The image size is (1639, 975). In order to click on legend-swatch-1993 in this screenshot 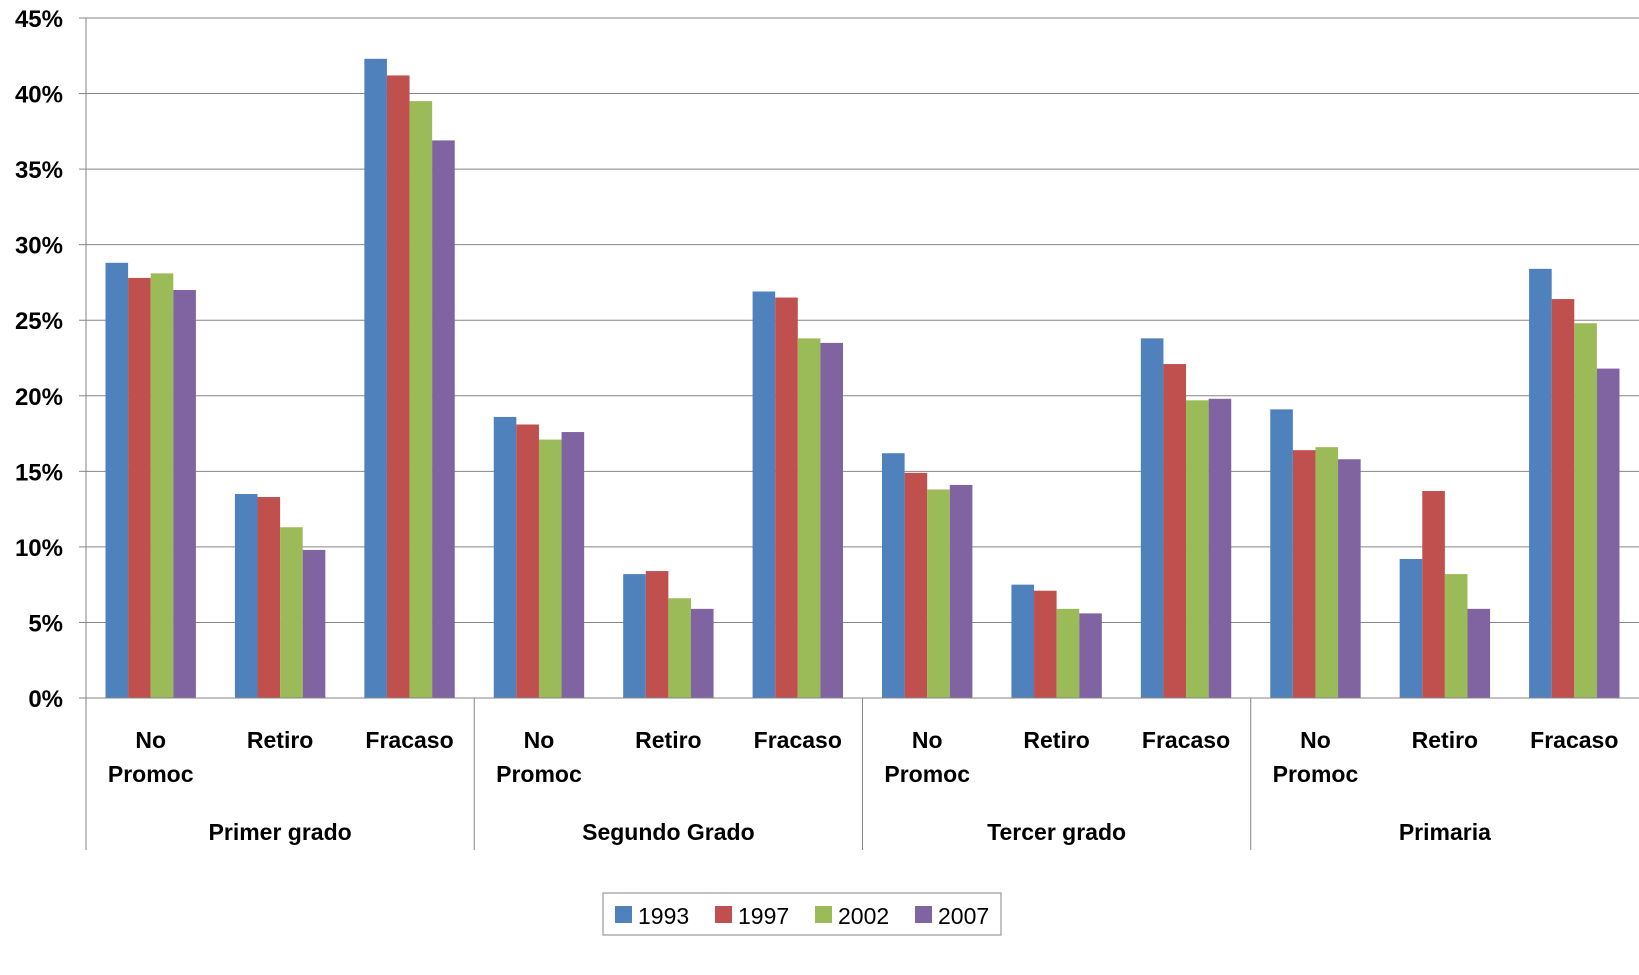, I will do `click(623, 914)`.